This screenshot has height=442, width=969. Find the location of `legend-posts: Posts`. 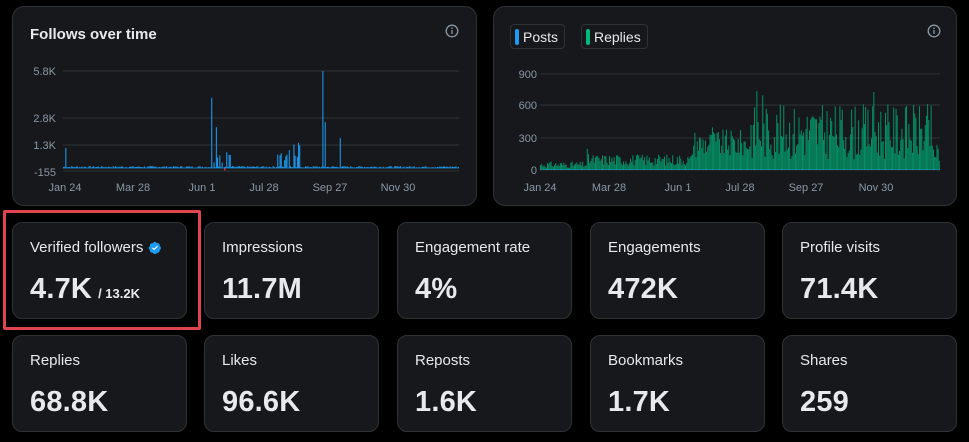

legend-posts: Posts is located at coordinates (538, 36).